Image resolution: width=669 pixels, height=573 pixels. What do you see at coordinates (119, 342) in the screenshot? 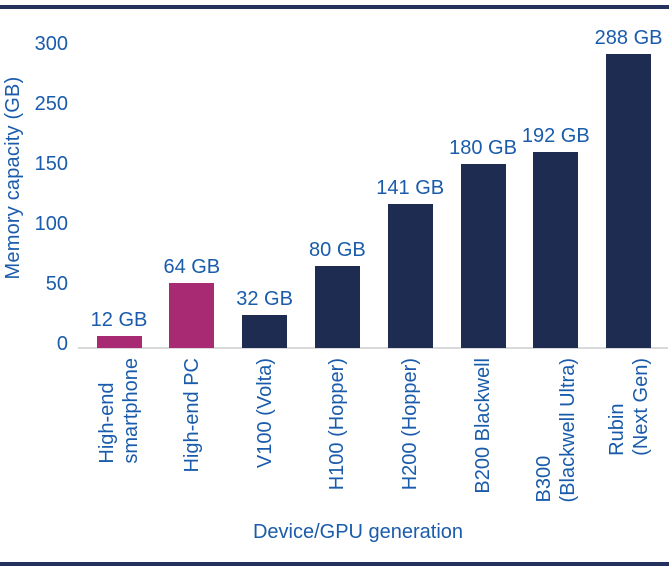
I see `bar-high-end-smartphone` at bounding box center [119, 342].